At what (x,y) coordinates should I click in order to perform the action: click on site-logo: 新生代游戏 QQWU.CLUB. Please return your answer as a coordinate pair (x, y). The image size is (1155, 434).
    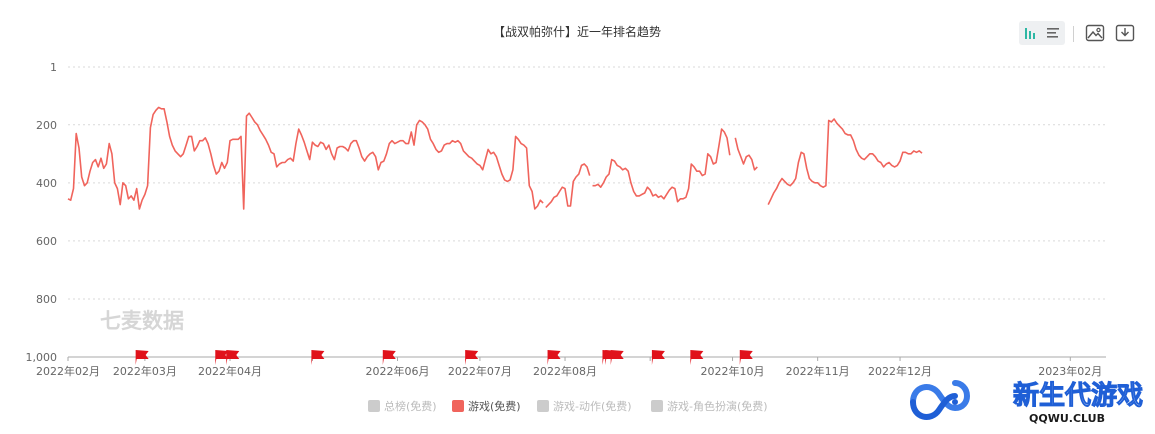
    Looking at the image, I should click on (1030, 401).